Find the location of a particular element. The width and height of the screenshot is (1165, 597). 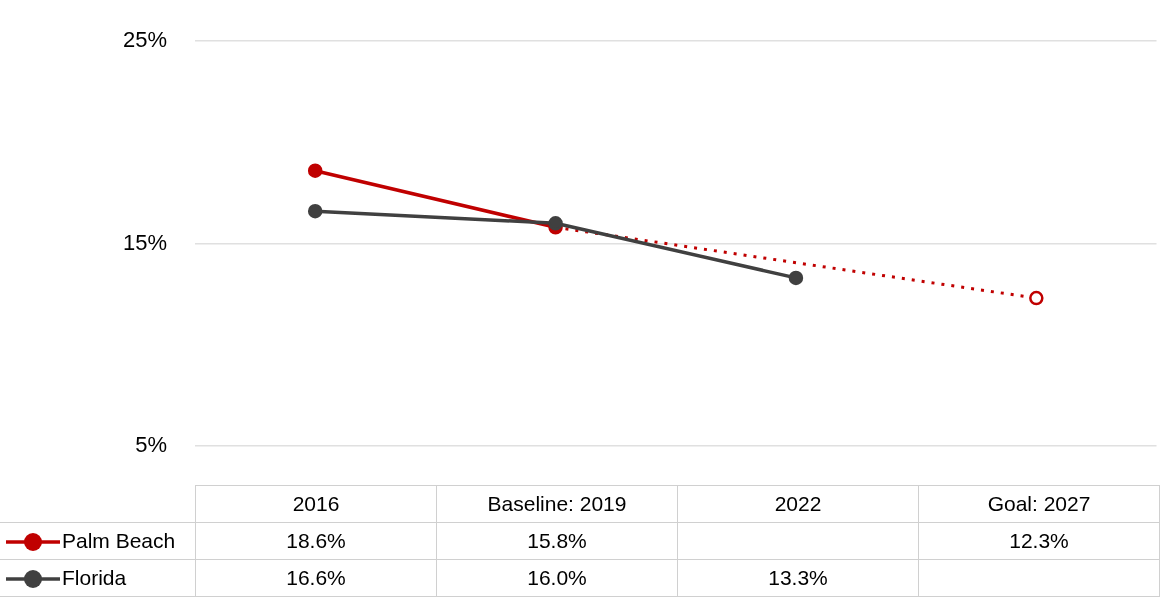

data-label: 16.6% is located at coordinates (316, 578).